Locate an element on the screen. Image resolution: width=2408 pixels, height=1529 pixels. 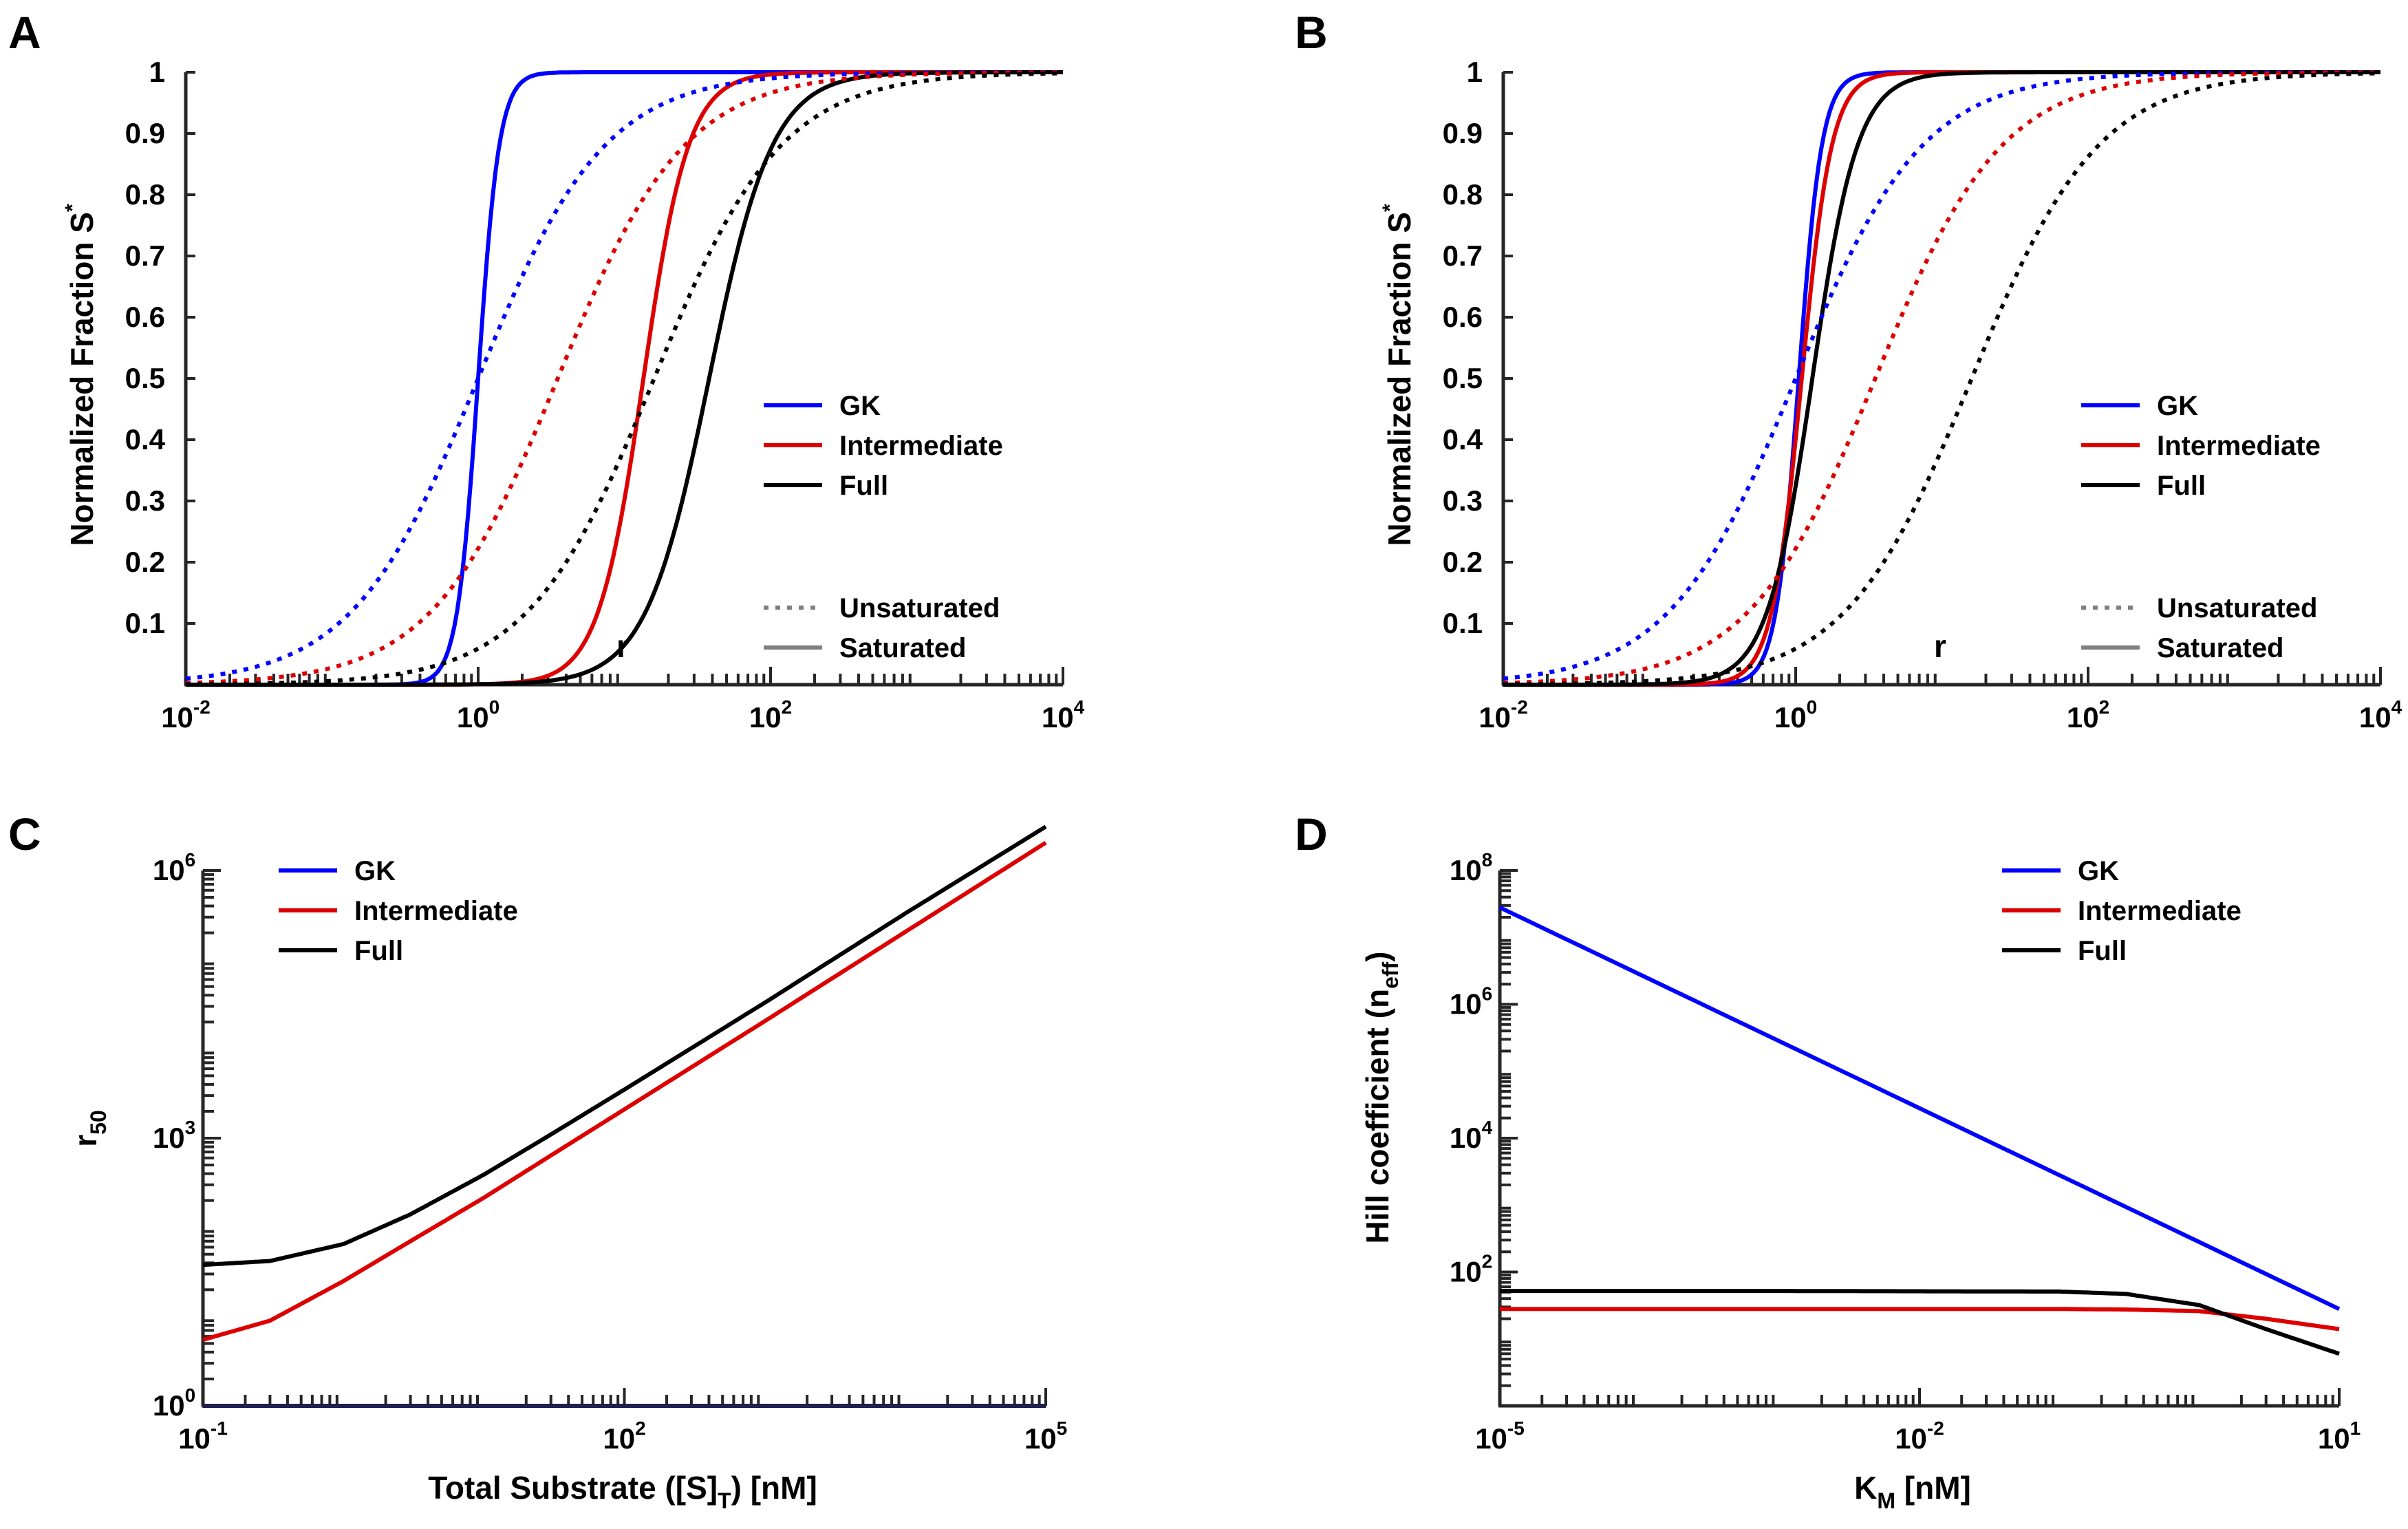
panel-a-x-tick-label: 10⁴ is located at coordinates (1063, 715).